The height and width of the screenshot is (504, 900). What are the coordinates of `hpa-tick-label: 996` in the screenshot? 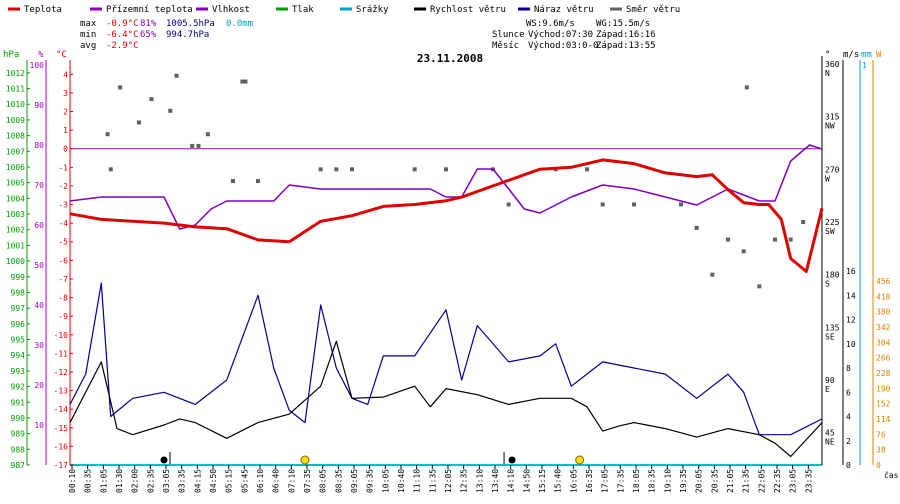 It's located at (18, 324).